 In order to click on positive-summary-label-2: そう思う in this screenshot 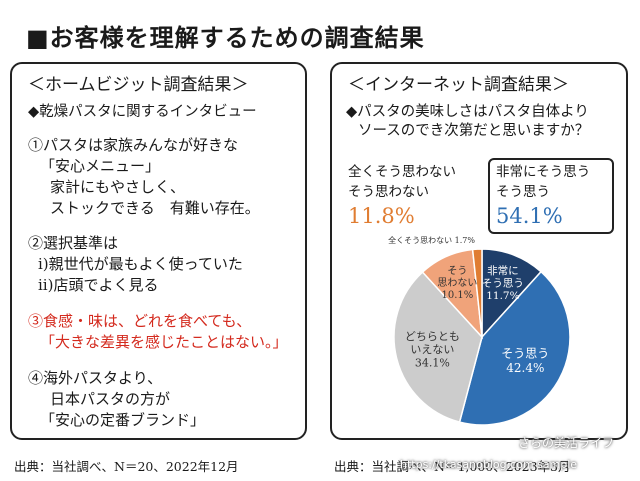, I will do `click(523, 192)`.